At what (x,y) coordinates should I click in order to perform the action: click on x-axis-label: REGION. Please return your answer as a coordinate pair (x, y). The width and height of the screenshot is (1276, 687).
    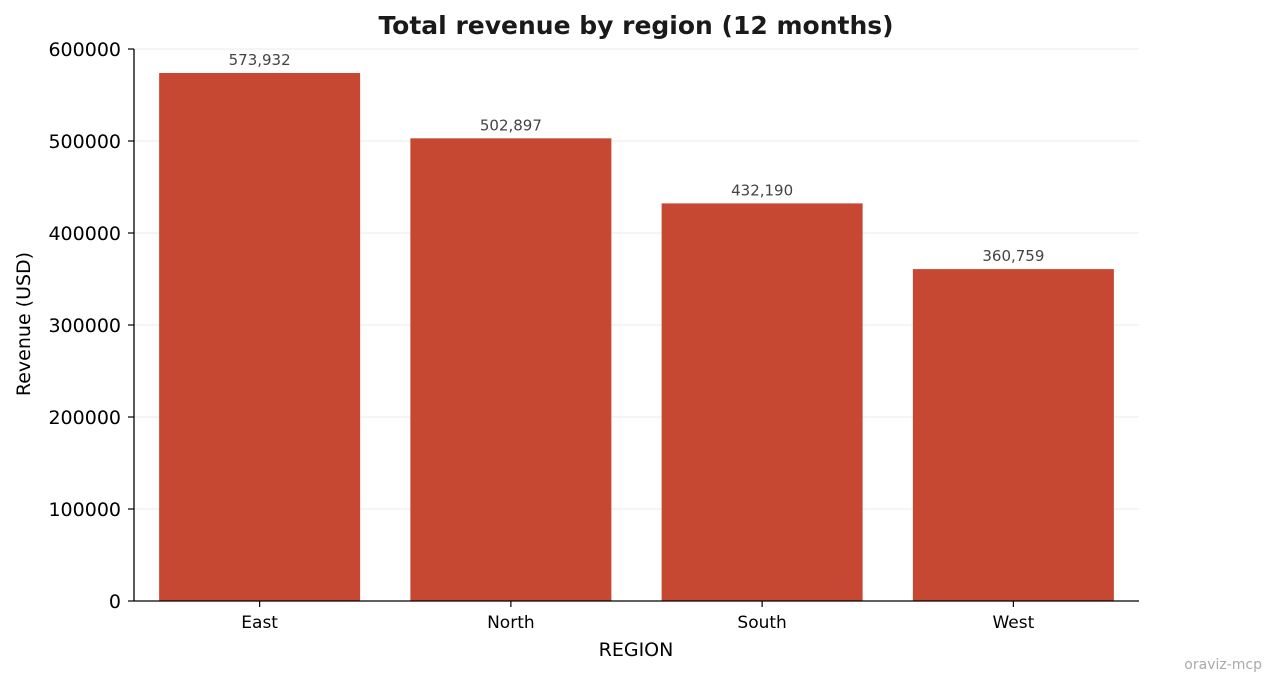
    Looking at the image, I should click on (636, 650).